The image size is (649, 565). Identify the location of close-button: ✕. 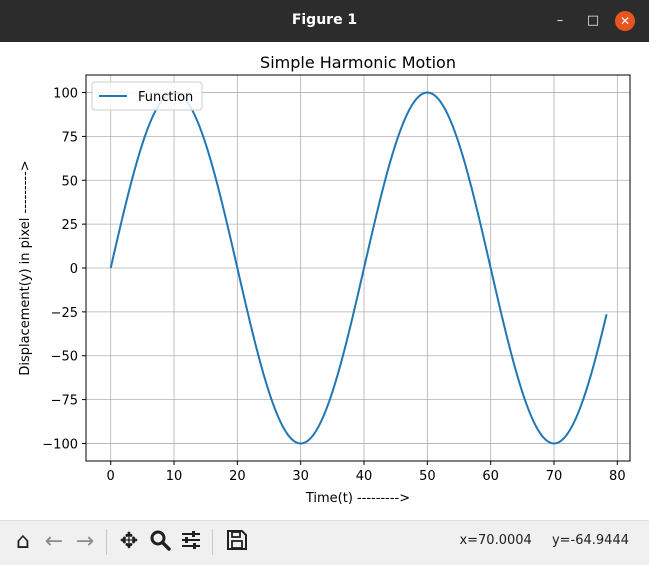
(625, 21).